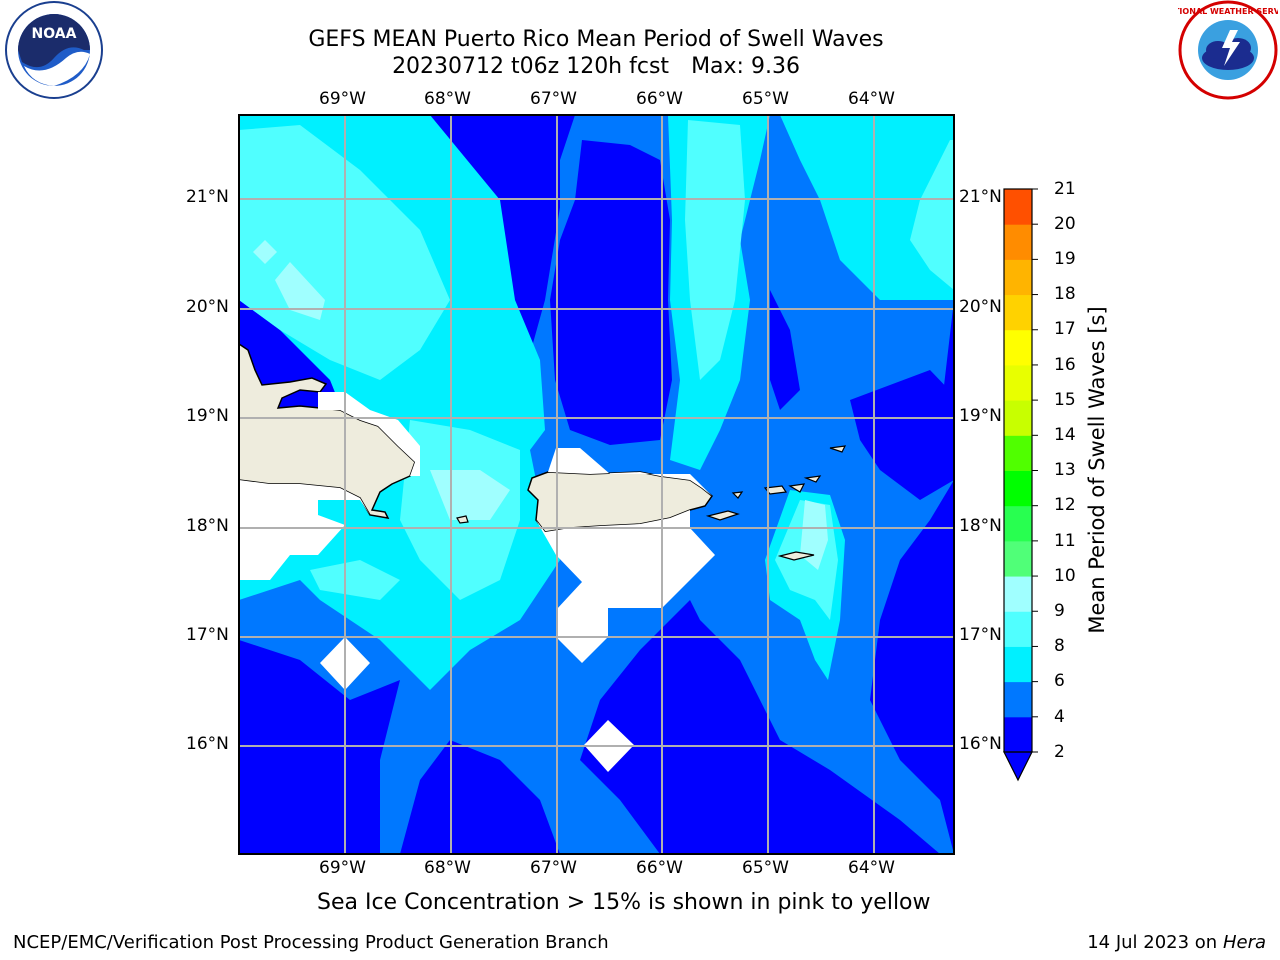 The width and height of the screenshot is (1280, 960). What do you see at coordinates (611, 292) in the screenshot?
I see `period-2-4-band` at bounding box center [611, 292].